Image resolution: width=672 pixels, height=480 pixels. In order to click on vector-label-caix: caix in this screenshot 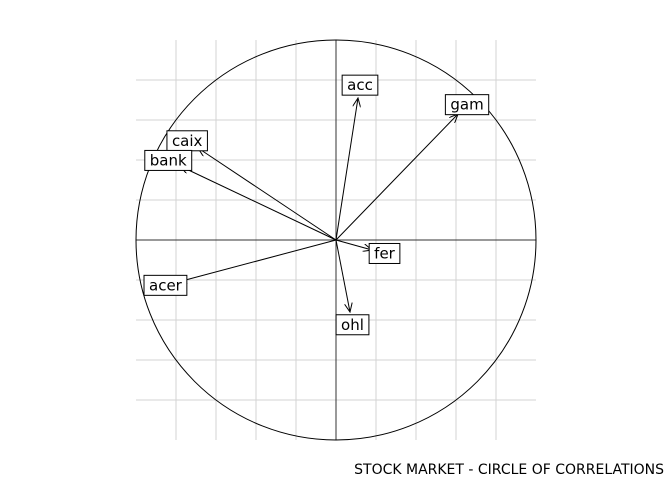, I will do `click(187, 141)`.